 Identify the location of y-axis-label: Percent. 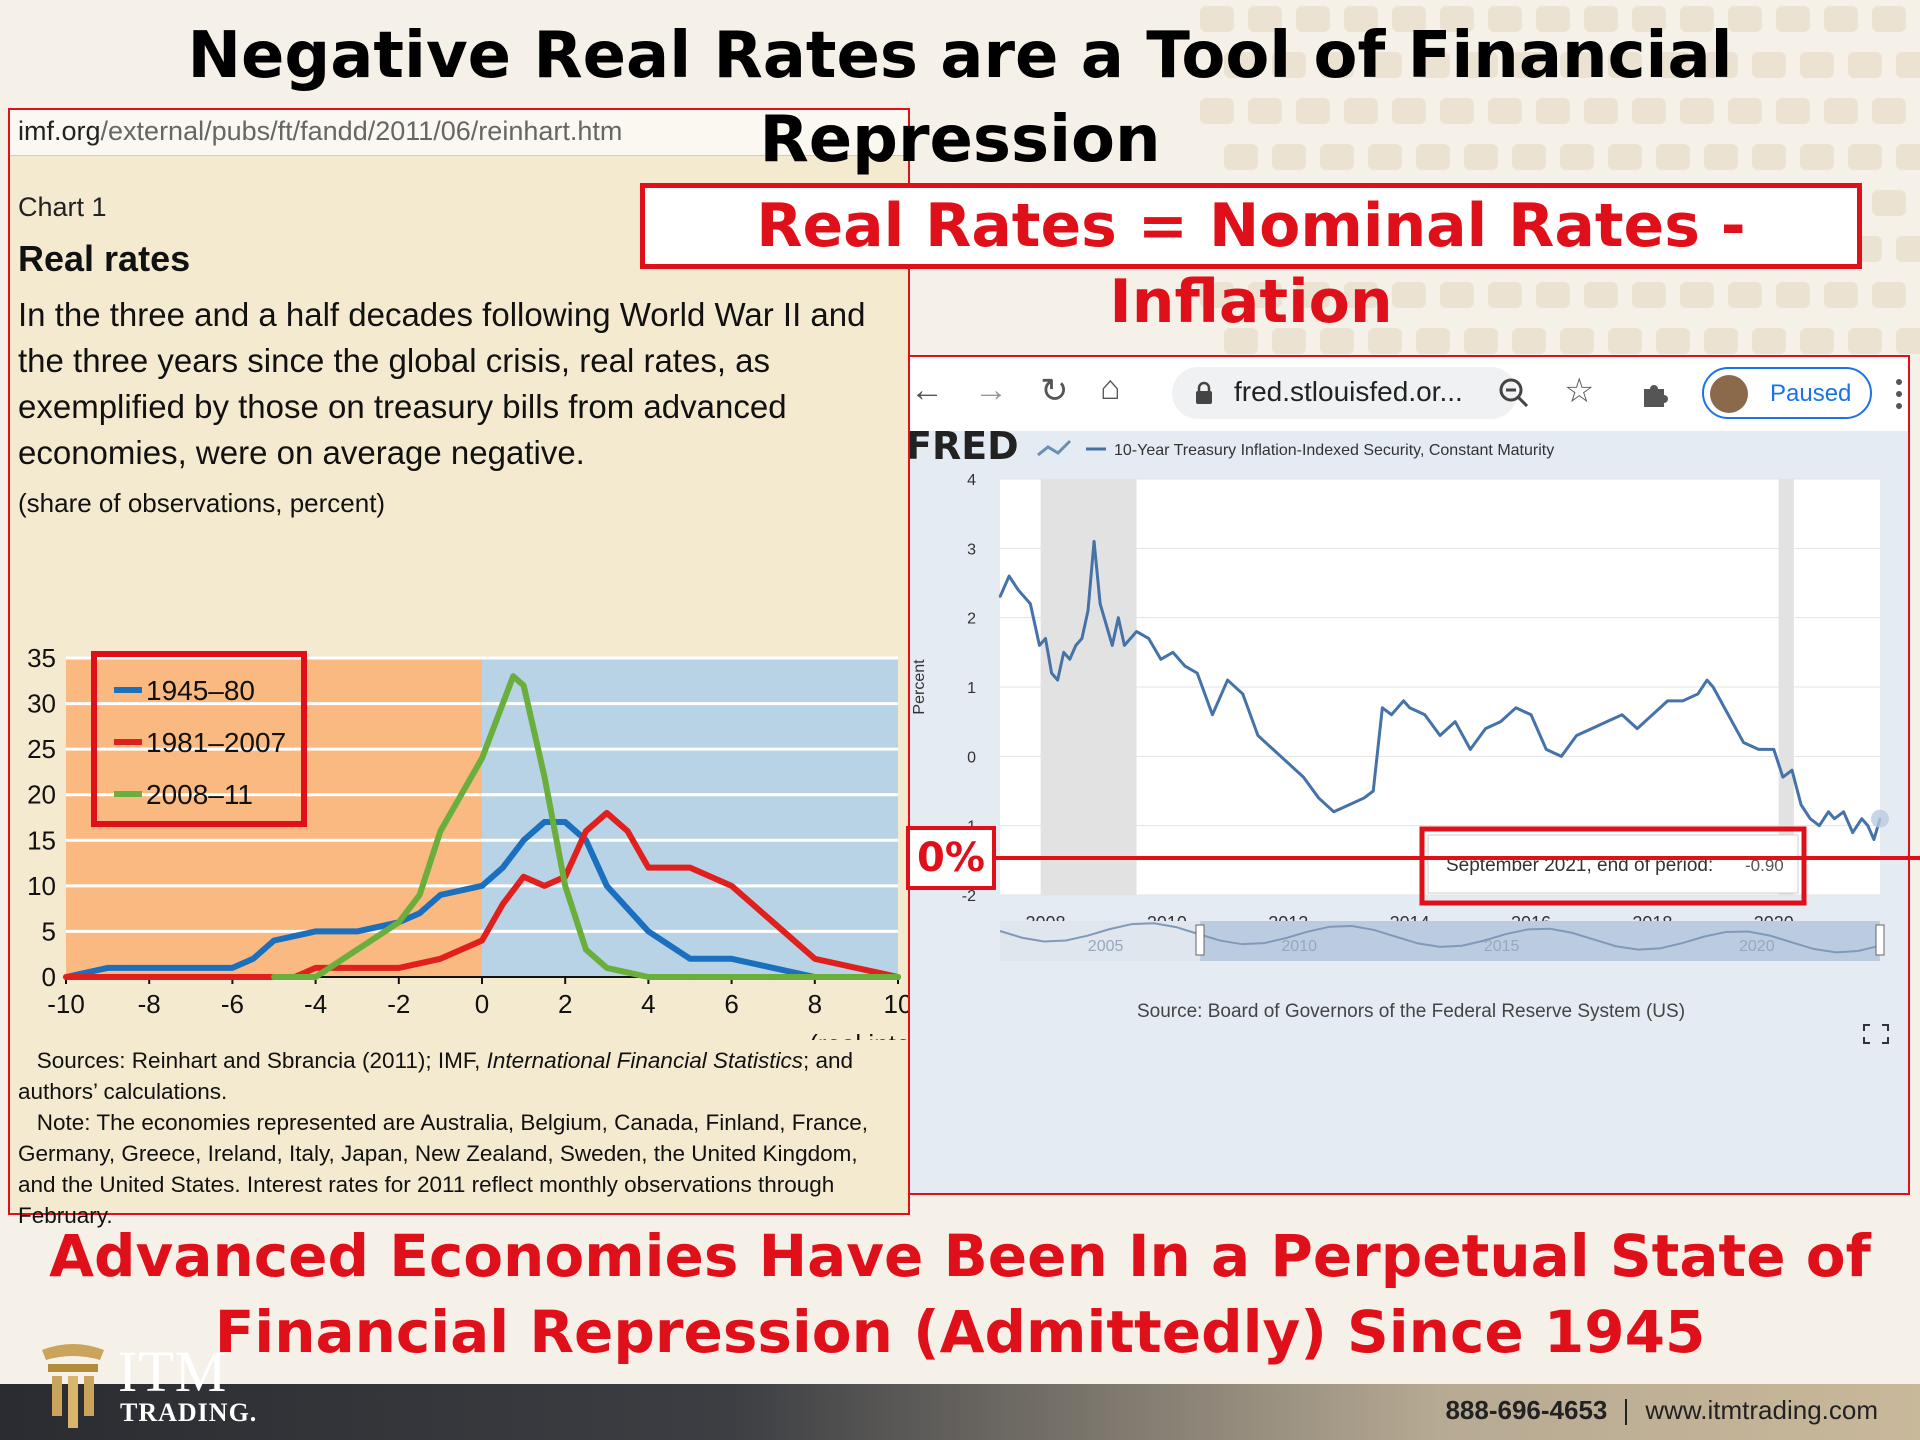
(919, 687).